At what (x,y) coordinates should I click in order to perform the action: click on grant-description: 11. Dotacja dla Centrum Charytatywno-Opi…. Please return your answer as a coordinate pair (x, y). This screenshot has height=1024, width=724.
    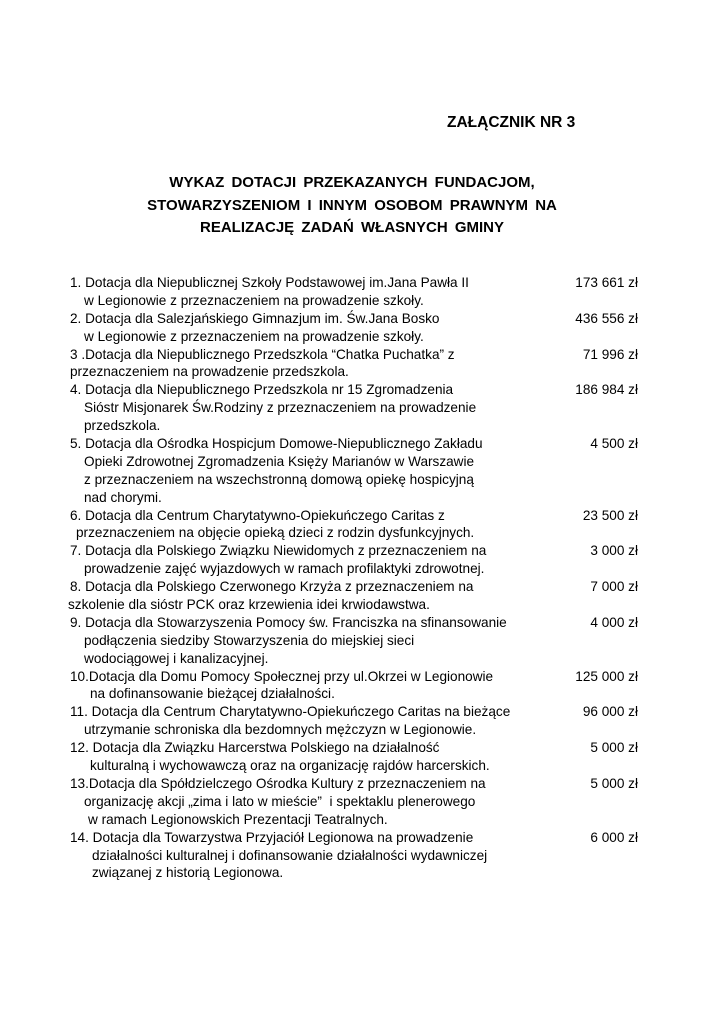
    Looking at the image, I should click on (290, 712).